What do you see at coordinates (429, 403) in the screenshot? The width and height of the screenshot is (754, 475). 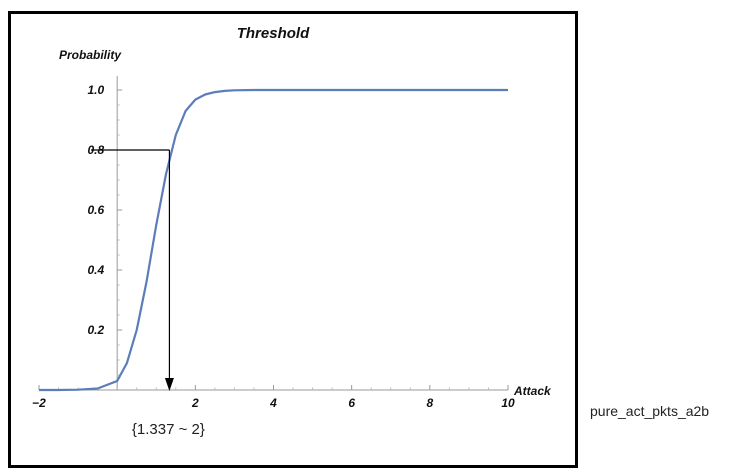 I see `x-tick-label: 8` at bounding box center [429, 403].